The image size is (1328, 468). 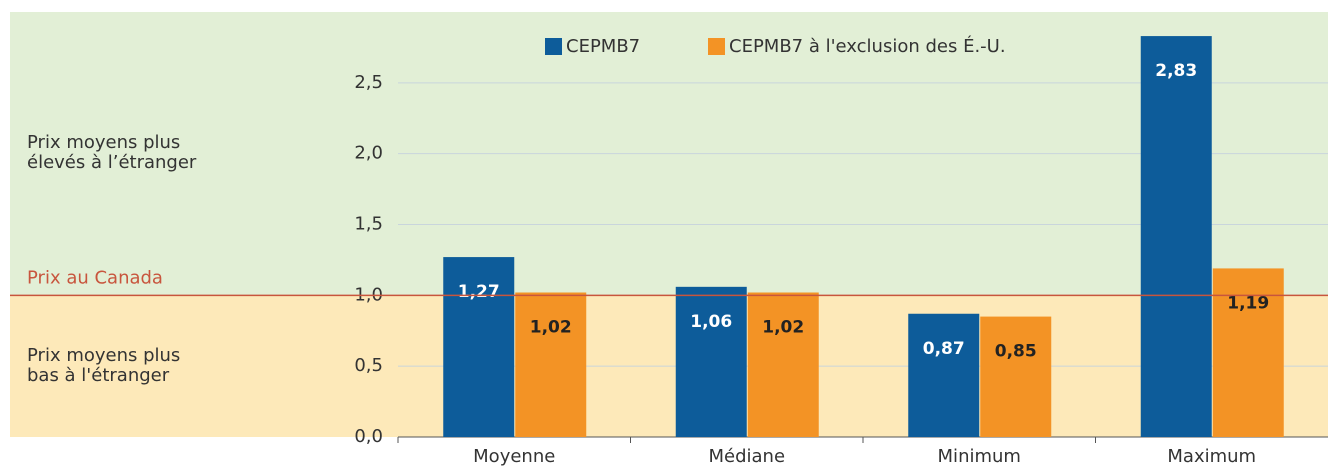 What do you see at coordinates (112, 162) in the screenshot?
I see `annotation: élevés à l’étranger` at bounding box center [112, 162].